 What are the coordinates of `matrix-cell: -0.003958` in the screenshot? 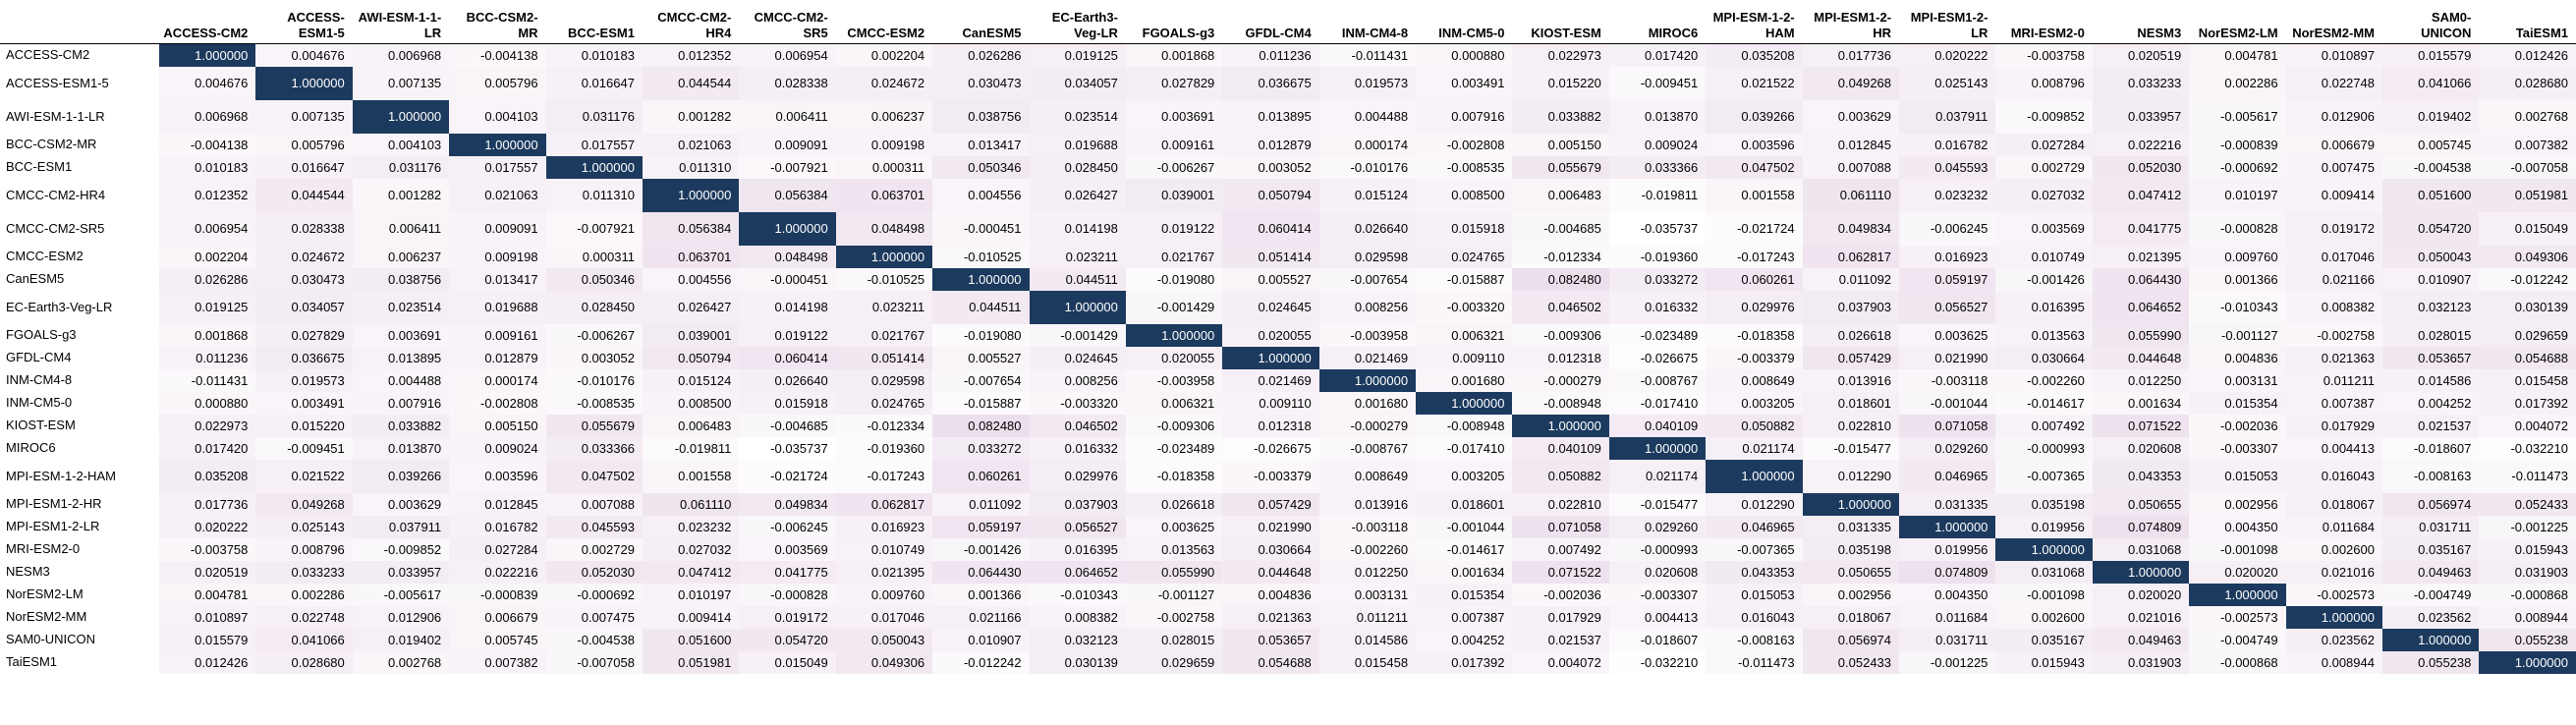 It's located at (1367, 335).